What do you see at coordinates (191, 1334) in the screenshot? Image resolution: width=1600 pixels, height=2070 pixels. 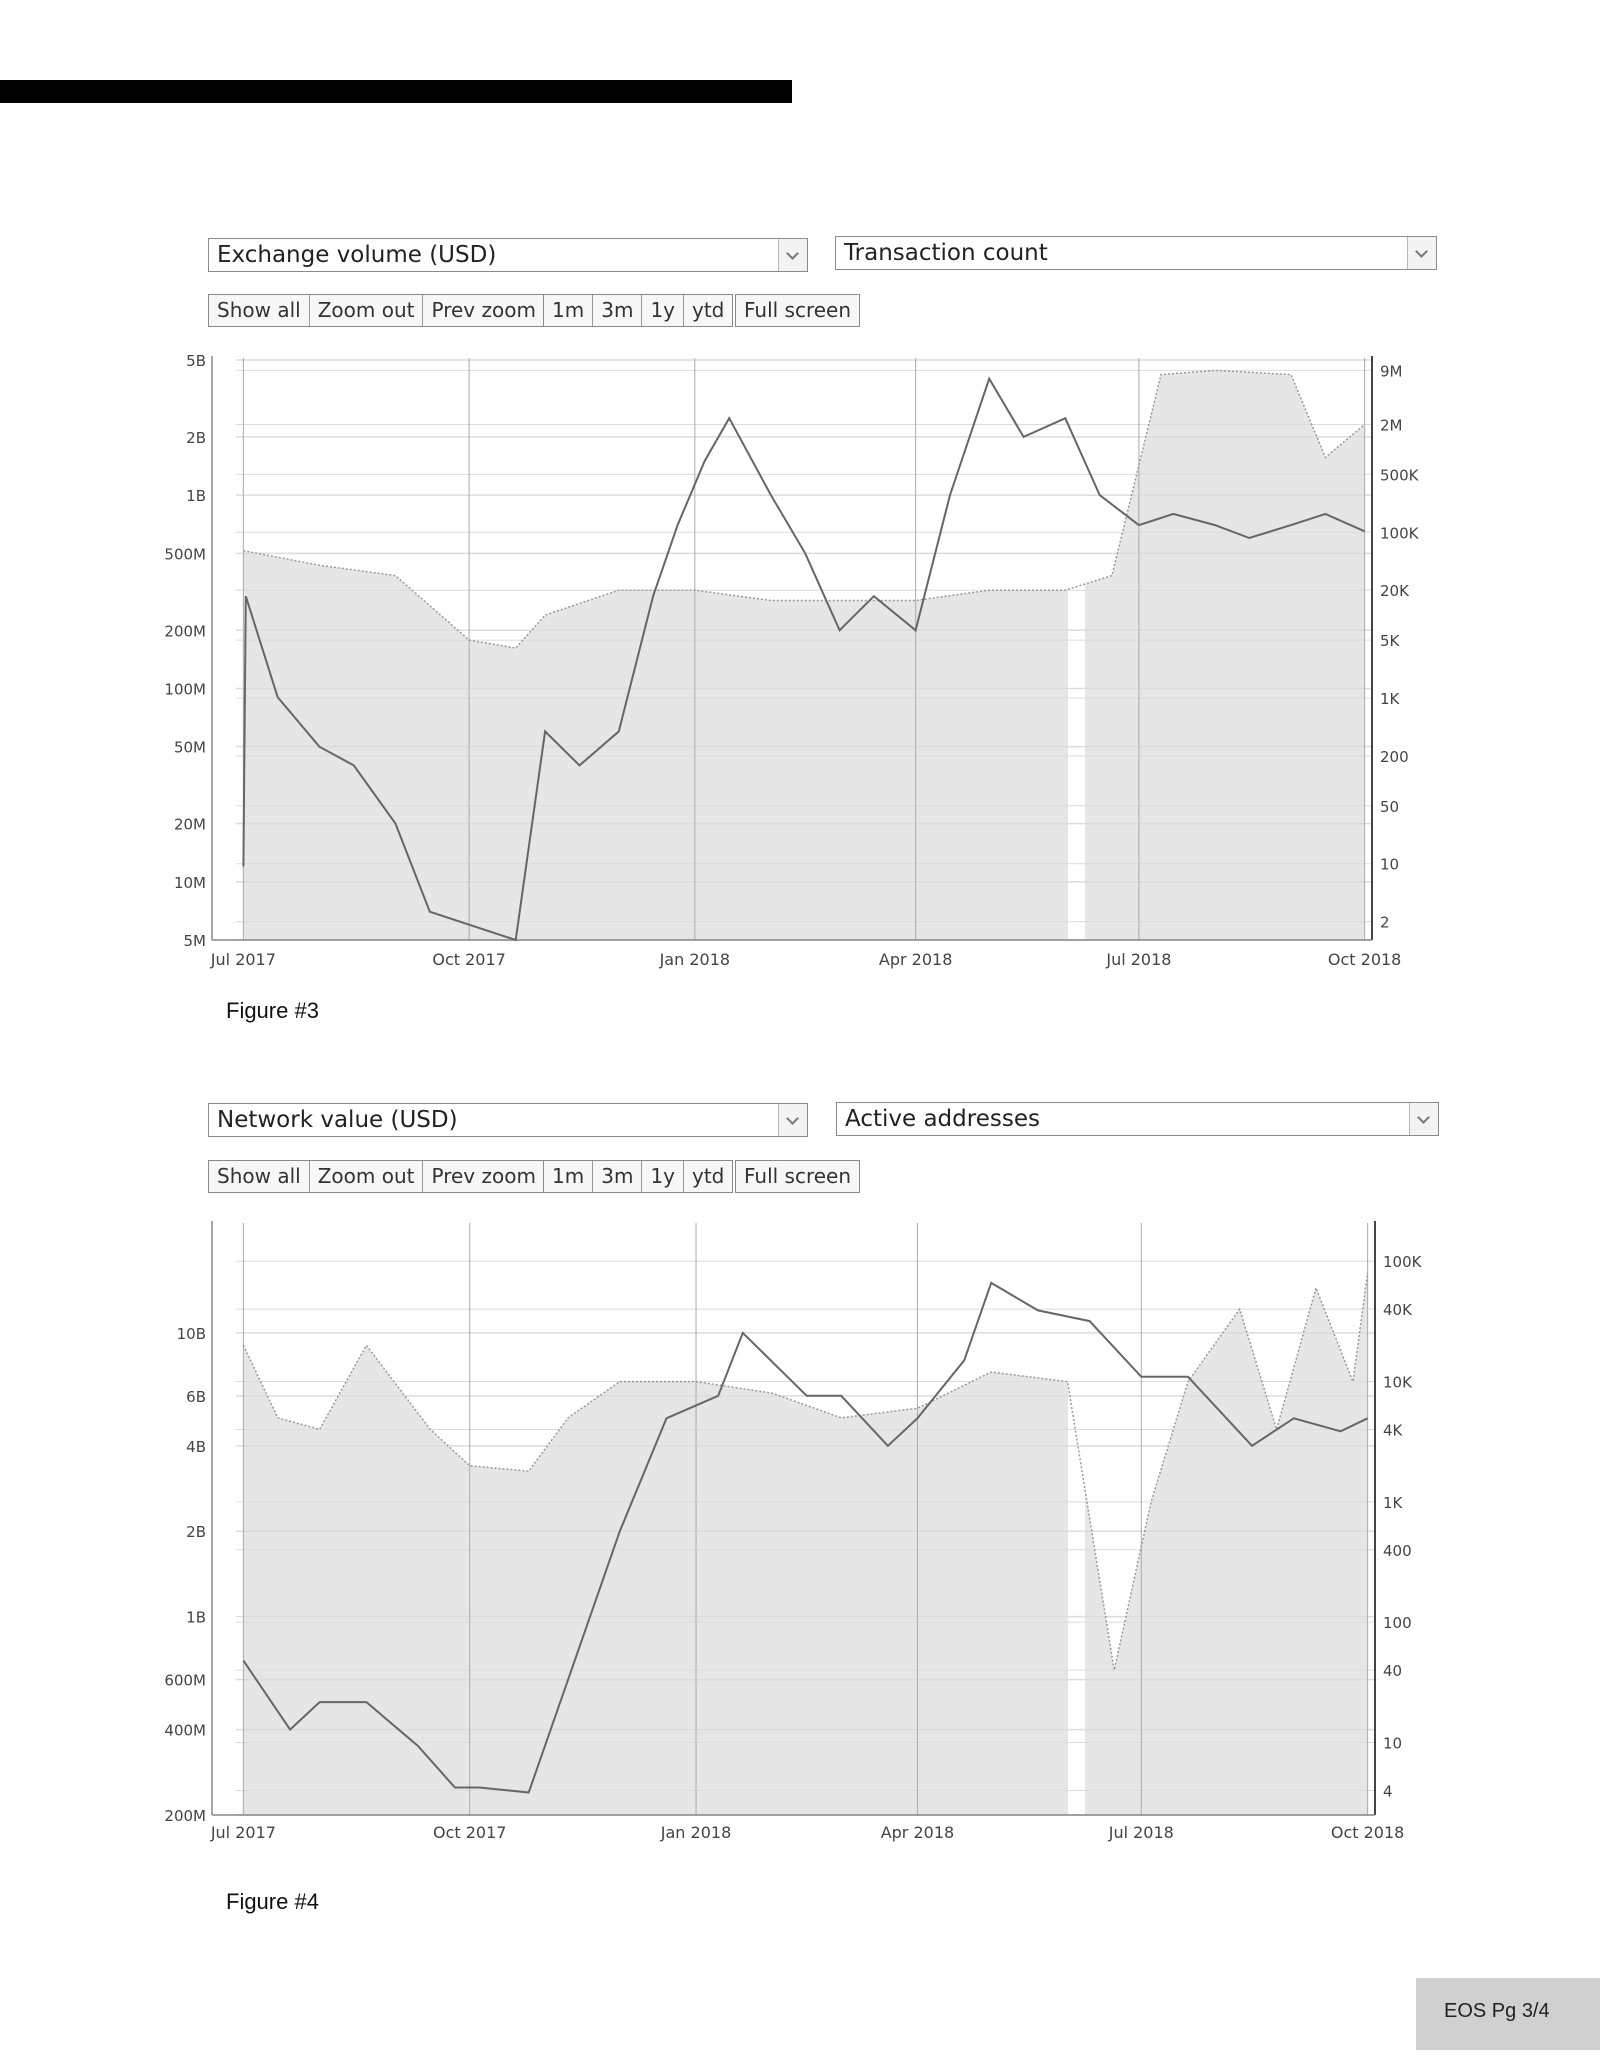 I see `left-axis-tick-label: 10B` at bounding box center [191, 1334].